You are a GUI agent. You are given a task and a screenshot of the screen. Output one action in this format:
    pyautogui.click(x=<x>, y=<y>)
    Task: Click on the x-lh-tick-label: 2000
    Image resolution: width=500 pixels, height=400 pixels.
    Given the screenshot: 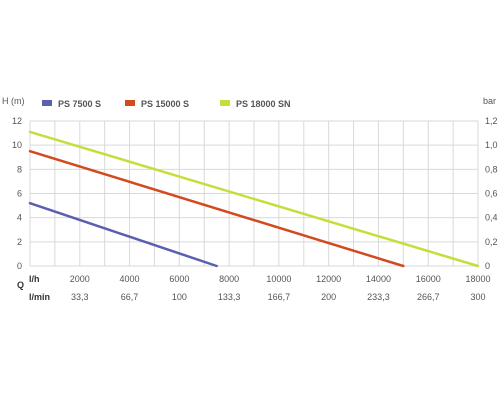 What is the action you would take?
    pyautogui.click(x=80, y=279)
    